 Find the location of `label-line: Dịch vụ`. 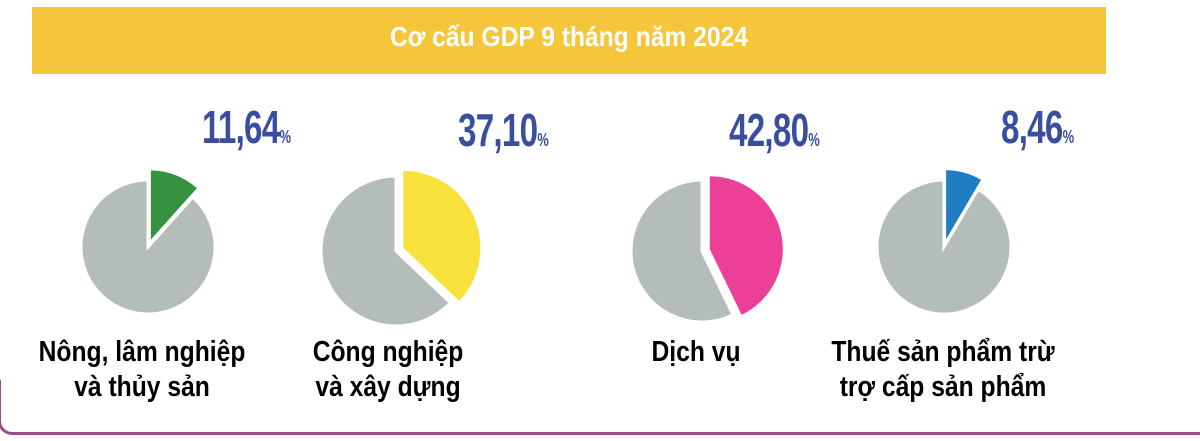

label-line: Dịch vụ is located at coordinates (696, 352).